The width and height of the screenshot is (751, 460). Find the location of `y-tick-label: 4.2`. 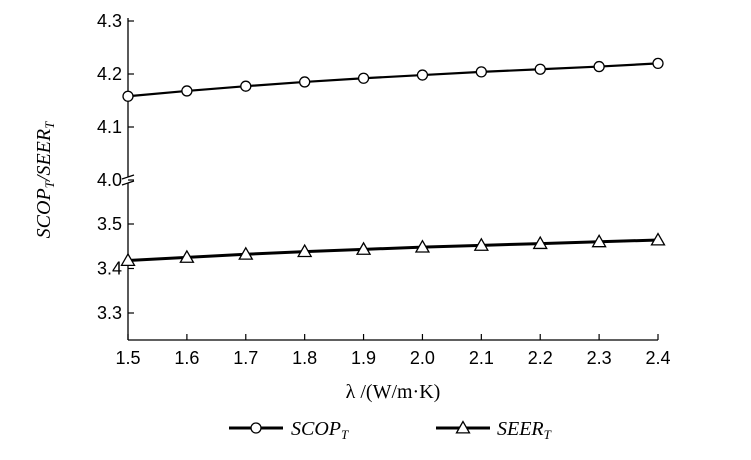

y-tick-label: 4.2 is located at coordinates (109, 74).